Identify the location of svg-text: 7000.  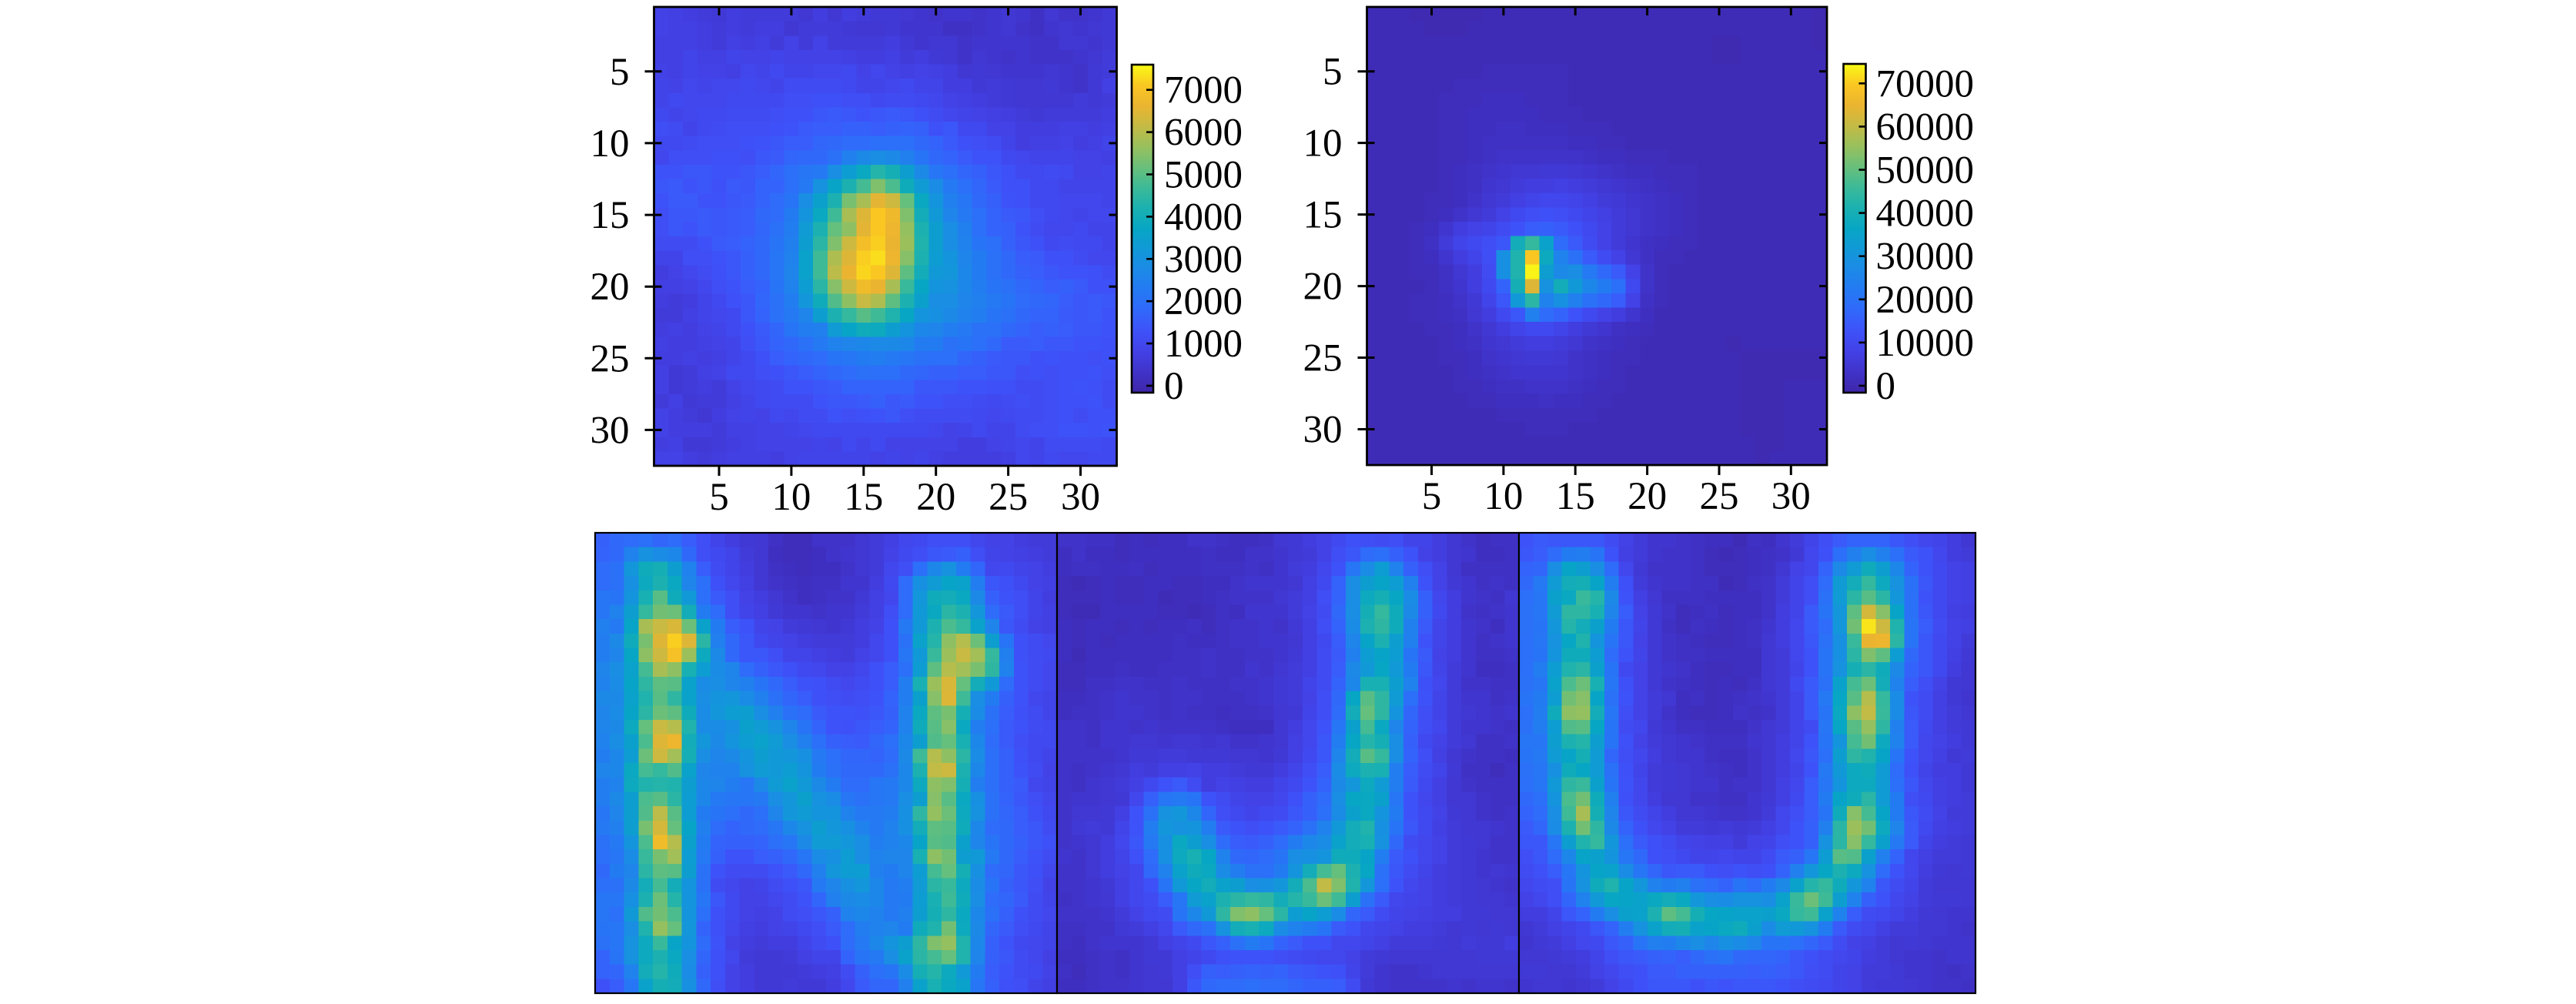
(1203, 90).